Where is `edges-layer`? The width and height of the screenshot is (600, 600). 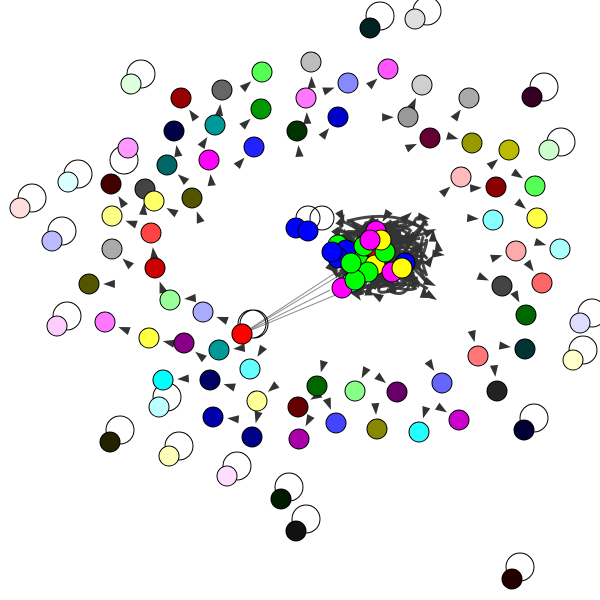 edges-layer is located at coordinates (302, 298).